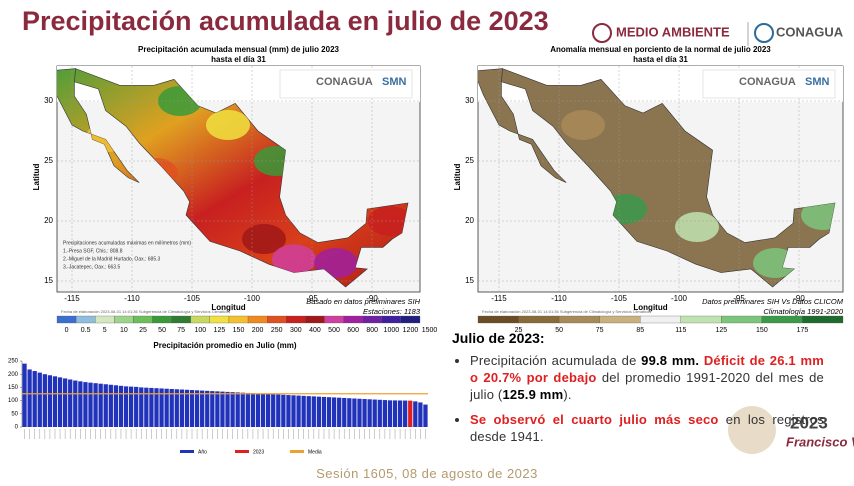  What do you see at coordinates (258, 452) in the screenshot?
I see `legend-label: 2023` at bounding box center [258, 452].